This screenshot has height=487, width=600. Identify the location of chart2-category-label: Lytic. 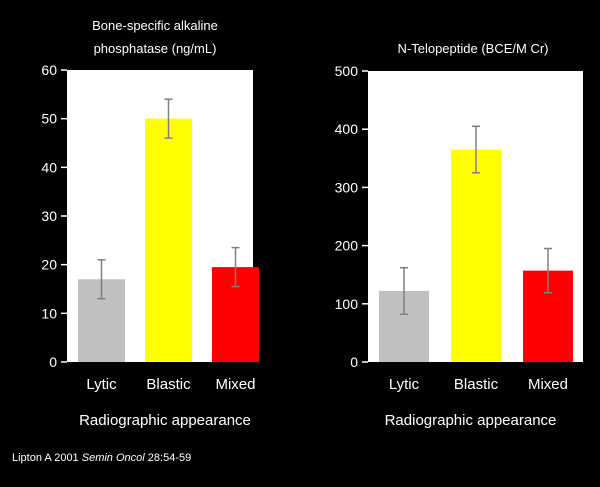
(404, 384).